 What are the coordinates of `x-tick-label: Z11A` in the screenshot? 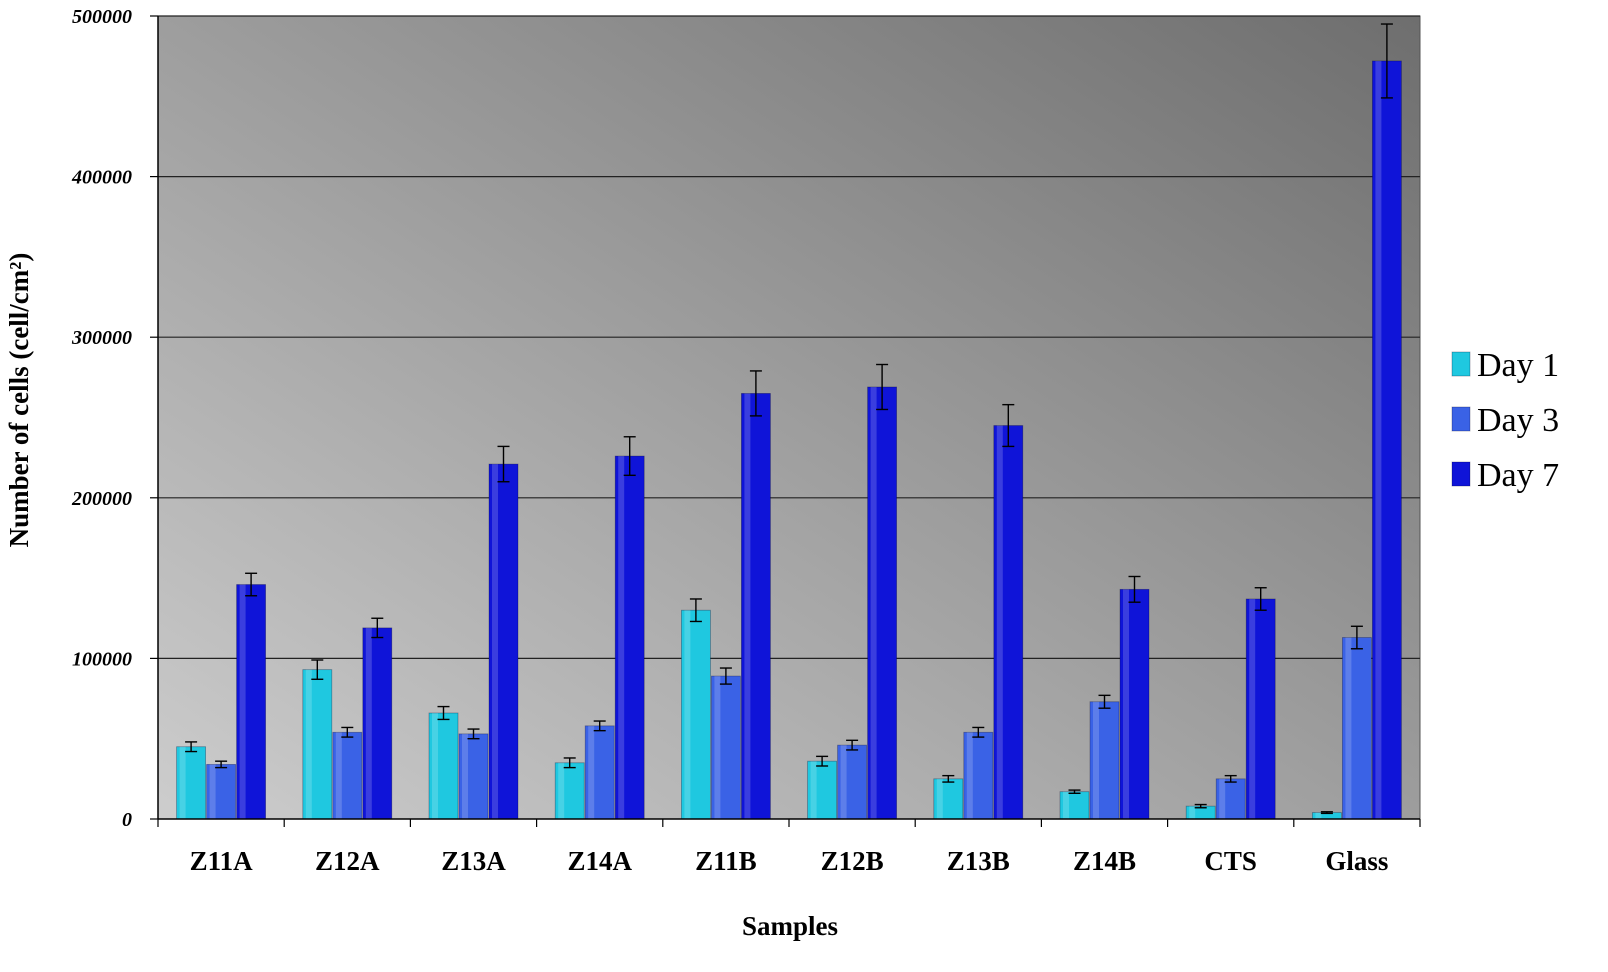 It's located at (222, 861).